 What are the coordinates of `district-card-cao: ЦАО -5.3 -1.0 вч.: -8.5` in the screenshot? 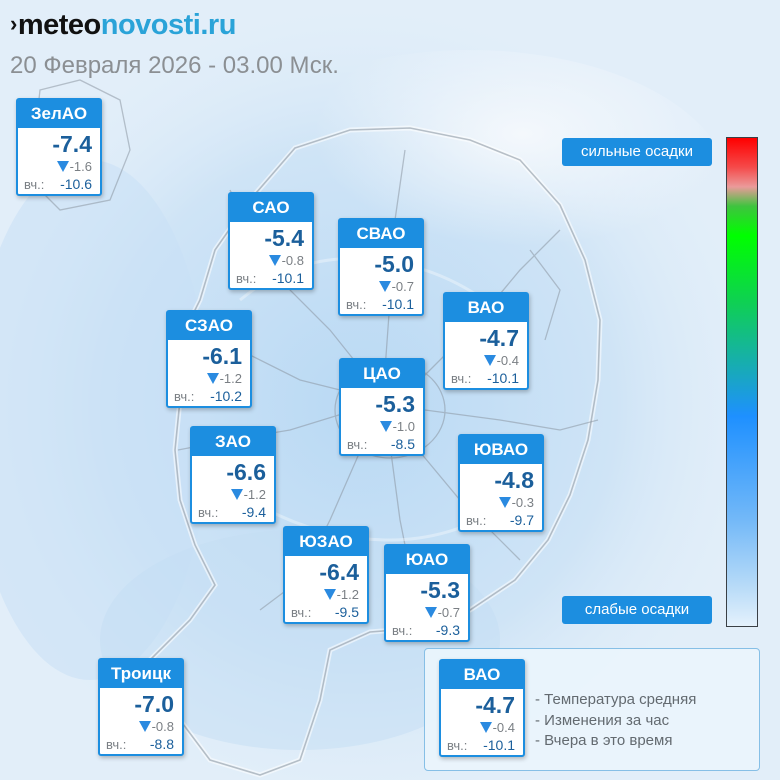 It's located at (382, 407).